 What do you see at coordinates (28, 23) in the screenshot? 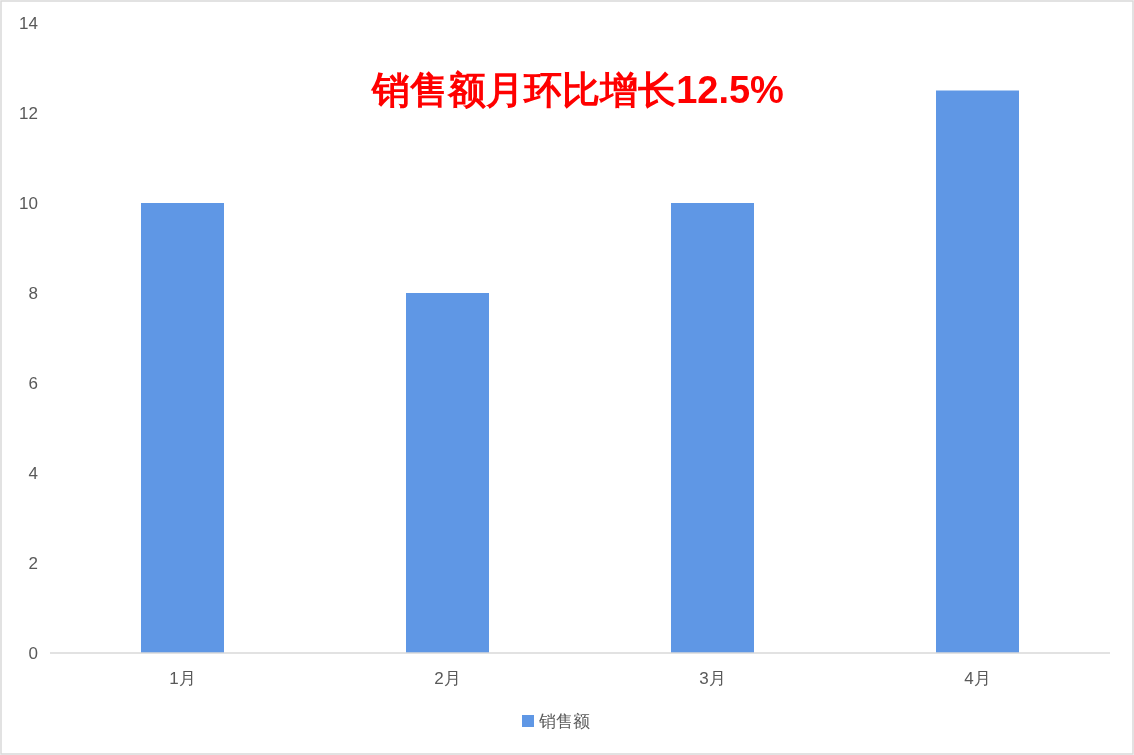
I see `y-tick-label: 14` at bounding box center [28, 23].